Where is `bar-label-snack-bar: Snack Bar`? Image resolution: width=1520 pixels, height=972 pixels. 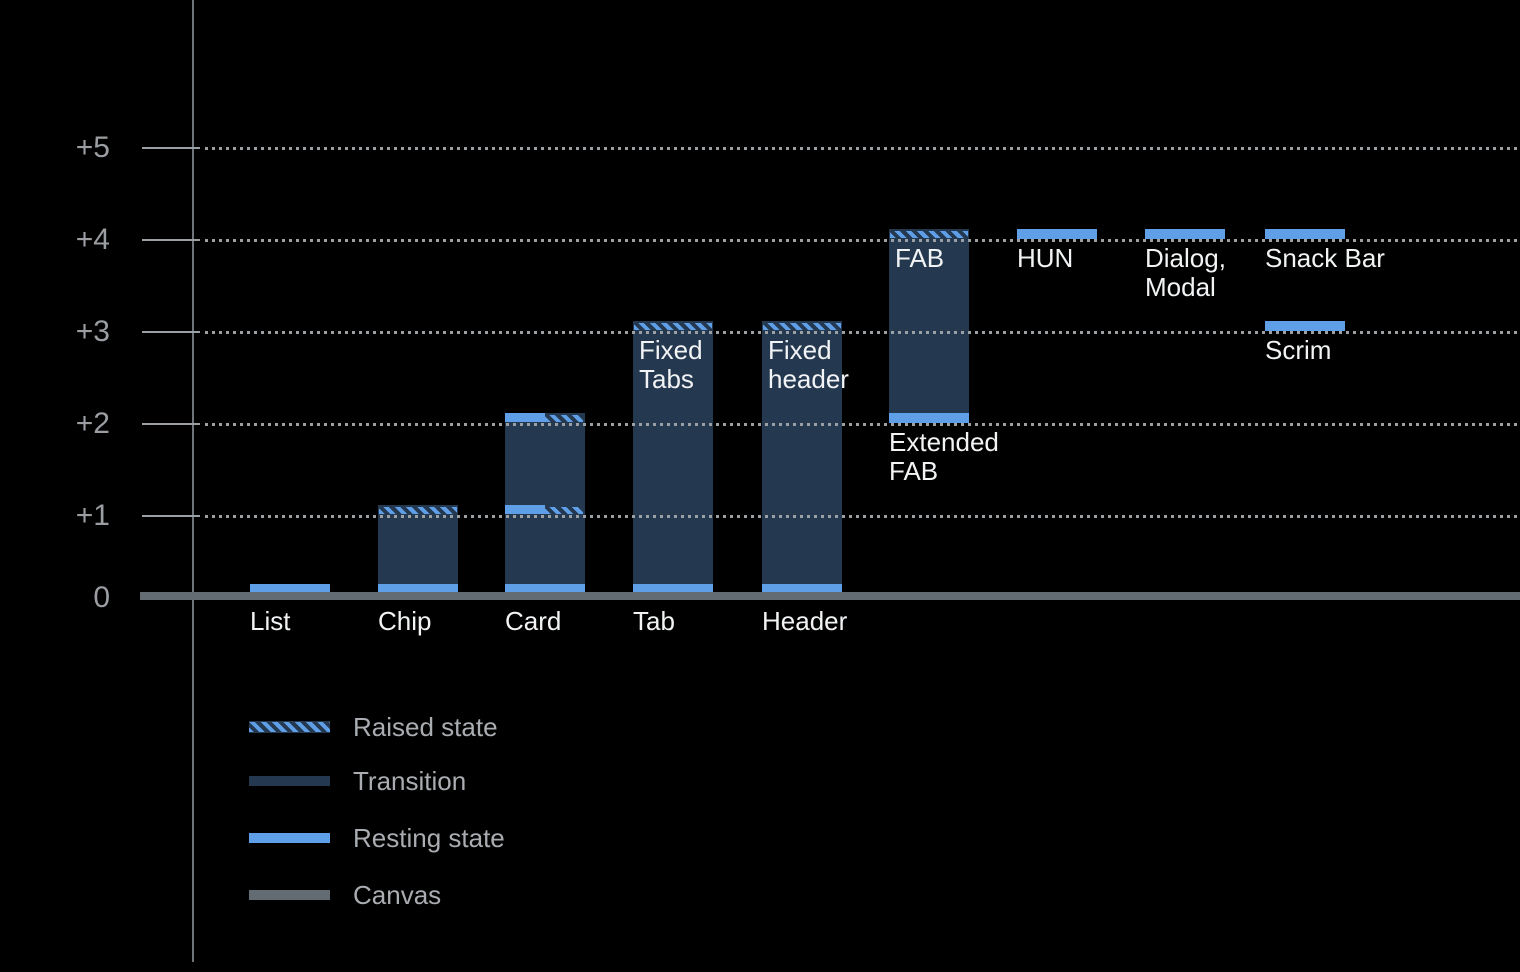
bar-label-snack-bar: Snack Bar is located at coordinates (1325, 258).